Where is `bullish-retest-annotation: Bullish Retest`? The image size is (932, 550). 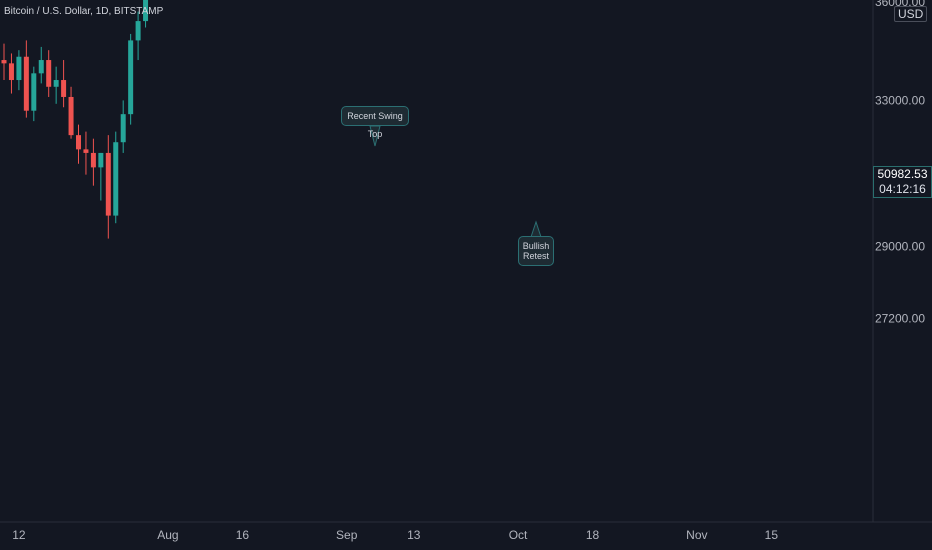
bullish-retest-annotation: Bullish Retest is located at coordinates (536, 251).